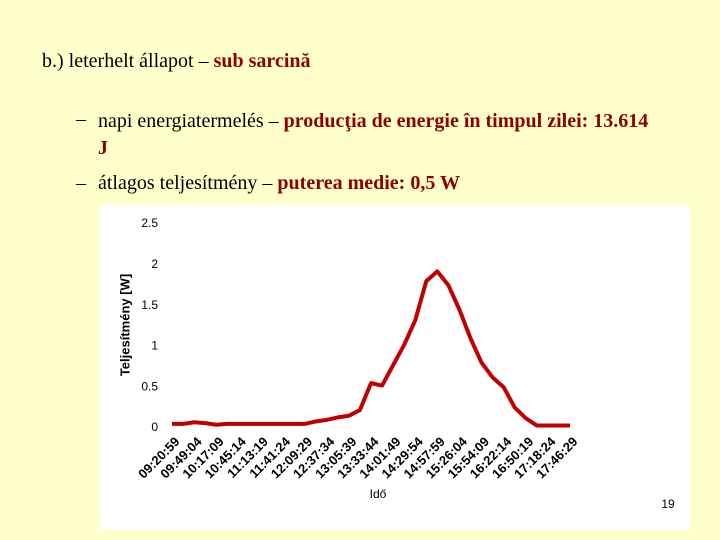 This screenshot has height=540, width=720. I want to click on bullet-text: napi energiatermelés –, so click(191, 121).